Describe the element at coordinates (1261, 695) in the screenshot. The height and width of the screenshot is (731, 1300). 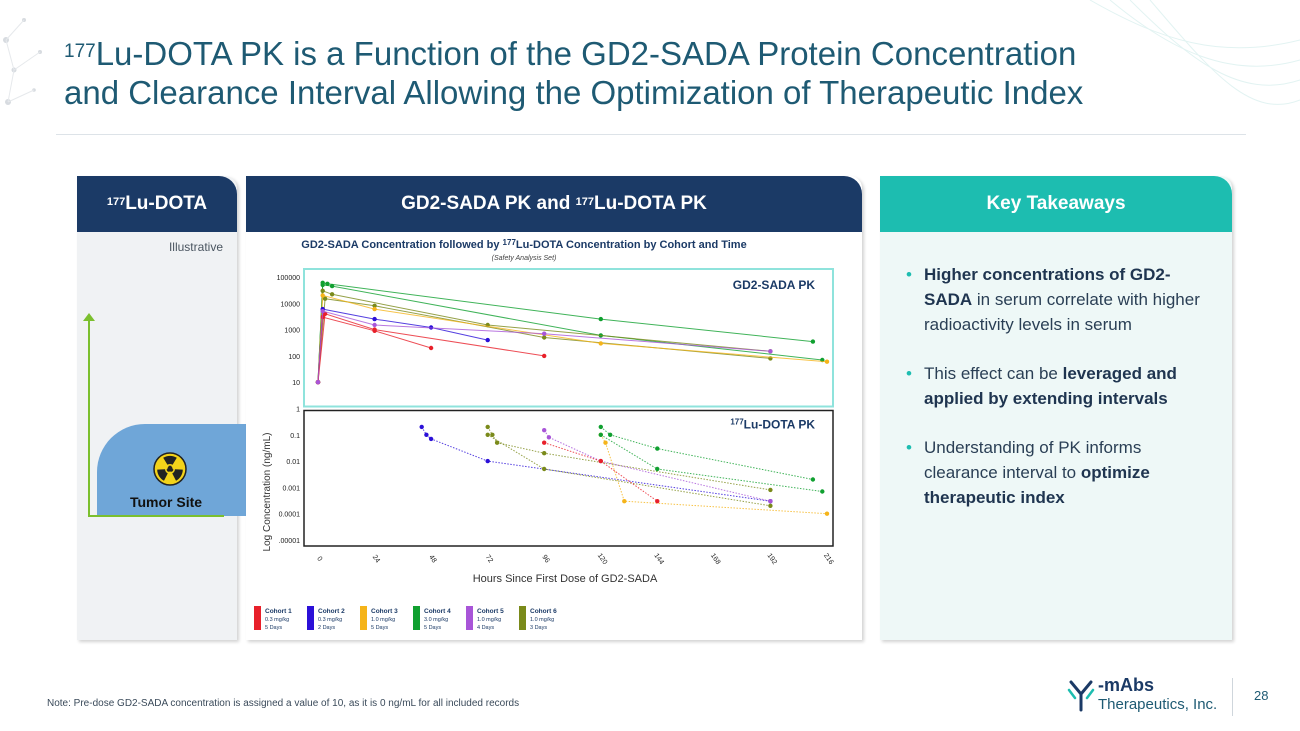
I see `page-number: 28` at that location.